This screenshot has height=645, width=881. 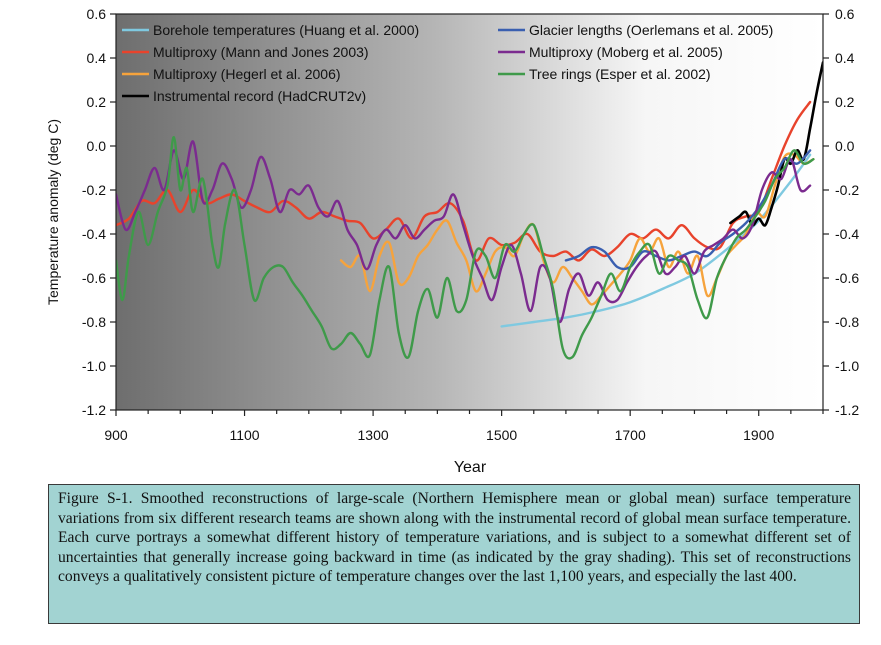 What do you see at coordinates (847, 366) in the screenshot?
I see `y-tick-label-right: -1.0` at bounding box center [847, 366].